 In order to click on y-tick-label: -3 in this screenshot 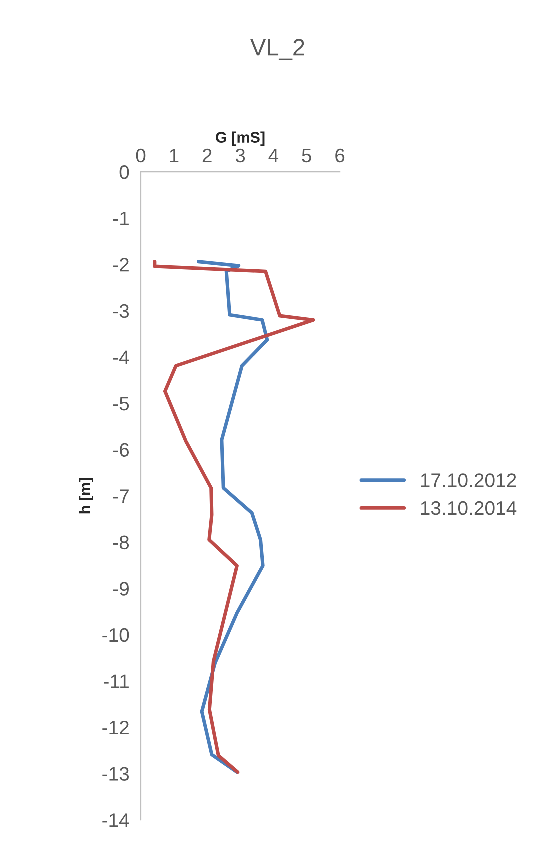, I will do `click(121, 311)`.